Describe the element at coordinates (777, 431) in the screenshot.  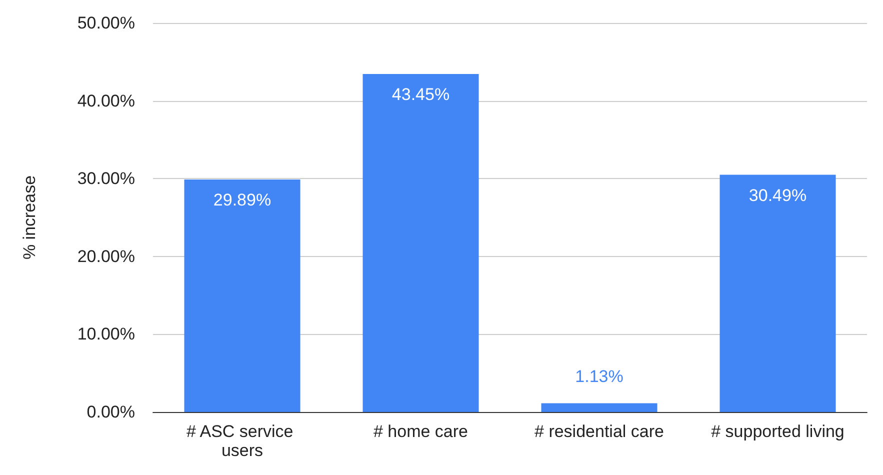
I see `x-tick-label: # supported living` at that location.